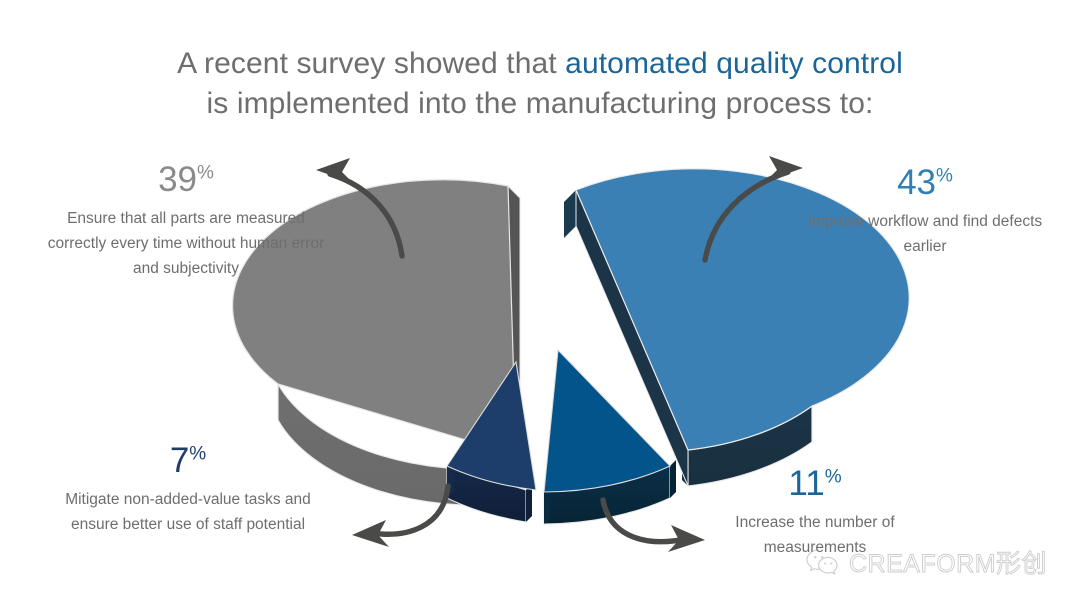  Describe the element at coordinates (815, 535) in the screenshot. I see `callout-increase-desc: Increase the number of measurements` at that location.